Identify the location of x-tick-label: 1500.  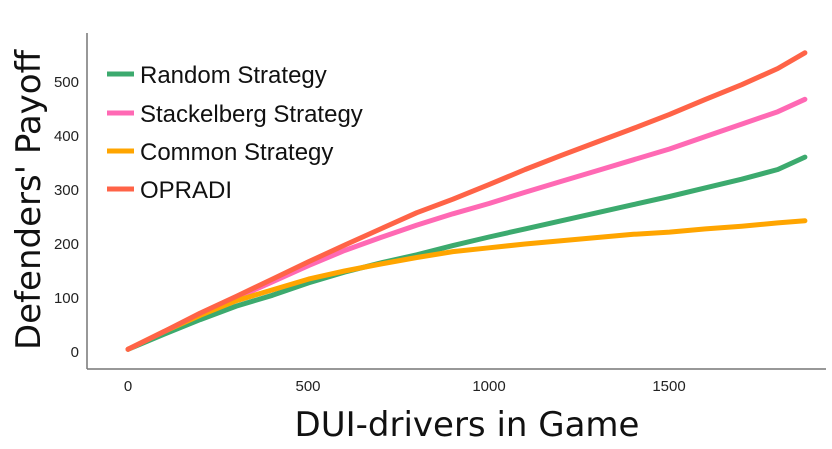
(668, 386).